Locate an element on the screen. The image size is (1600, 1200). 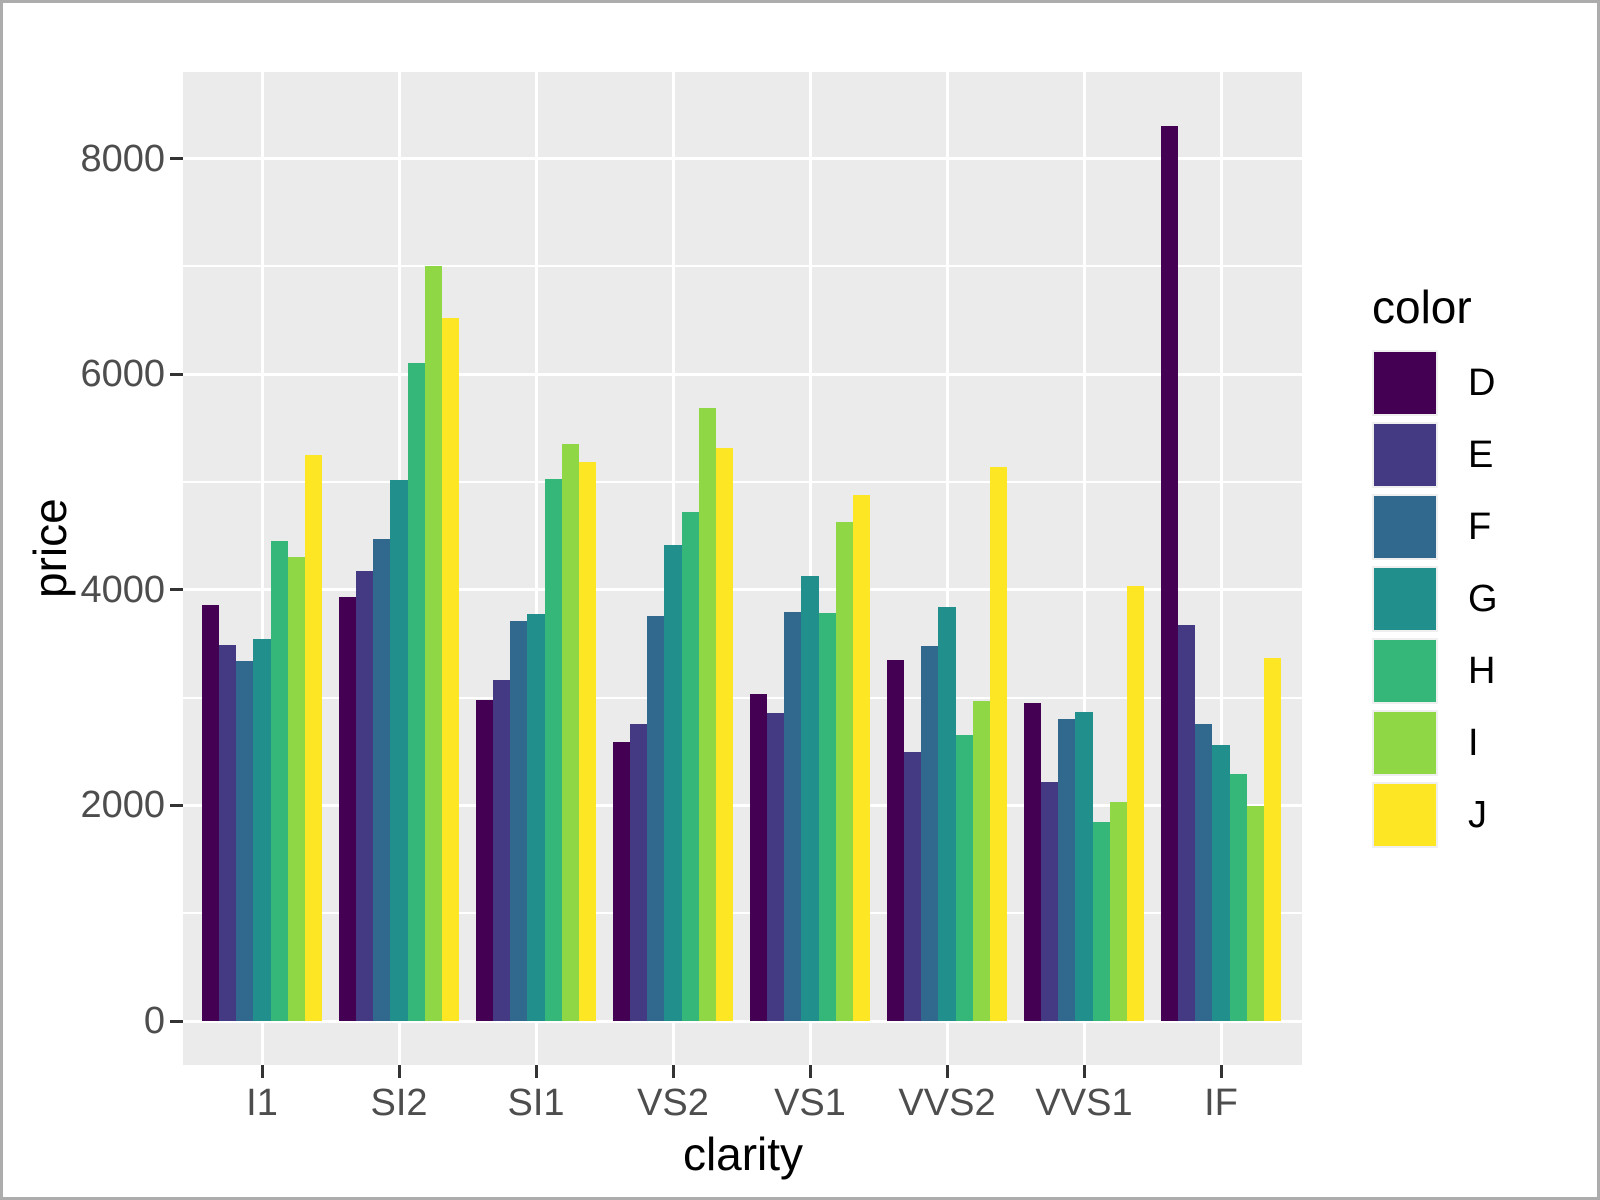
legend-item-E: E is located at coordinates (1479, 455).